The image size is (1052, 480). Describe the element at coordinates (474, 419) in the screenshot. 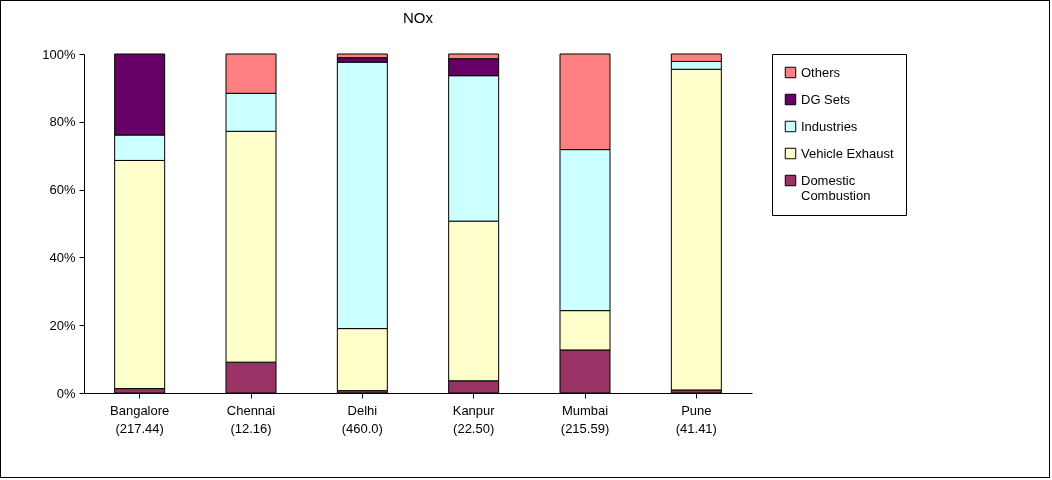

I see `x-tick-label: Kanpur (22.50)` at that location.